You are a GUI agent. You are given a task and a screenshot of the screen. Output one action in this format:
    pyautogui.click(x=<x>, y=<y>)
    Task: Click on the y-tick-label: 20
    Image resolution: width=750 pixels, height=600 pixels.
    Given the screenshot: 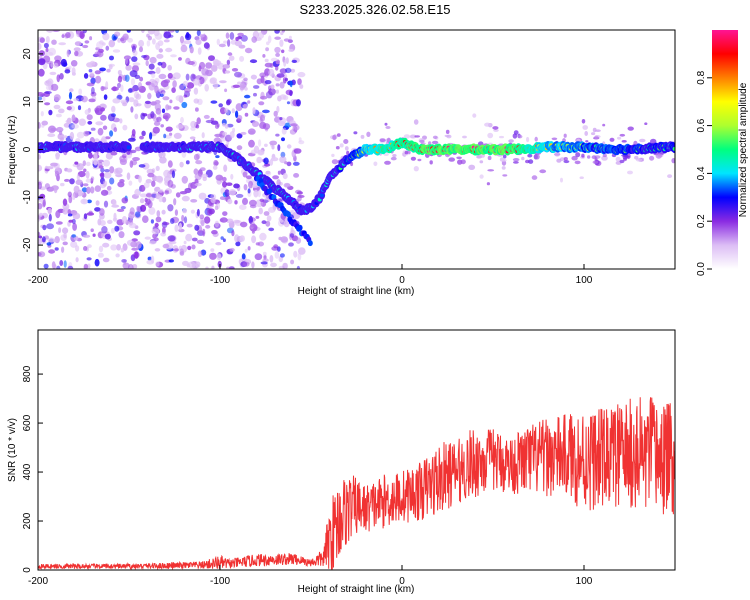 What is the action you would take?
    pyautogui.click(x=27, y=54)
    